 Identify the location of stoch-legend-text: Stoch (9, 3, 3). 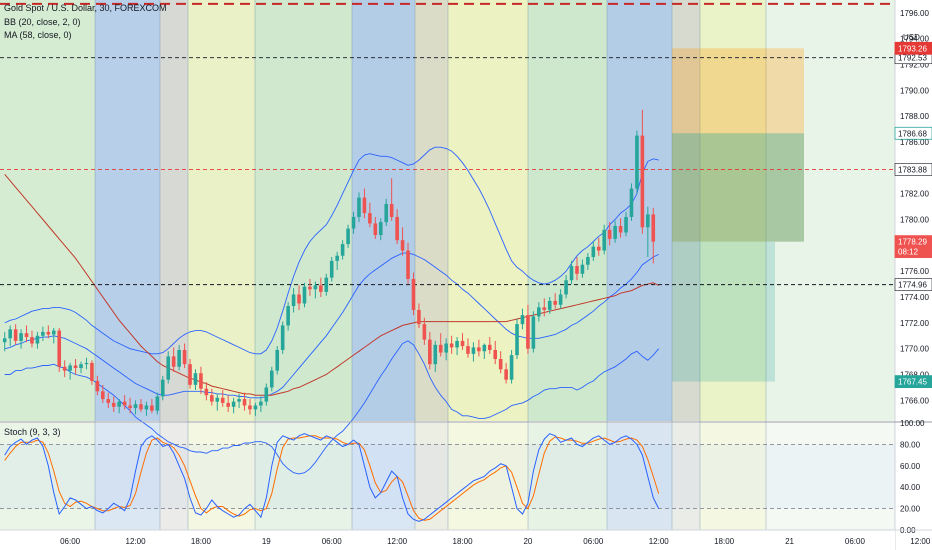
(32, 432).